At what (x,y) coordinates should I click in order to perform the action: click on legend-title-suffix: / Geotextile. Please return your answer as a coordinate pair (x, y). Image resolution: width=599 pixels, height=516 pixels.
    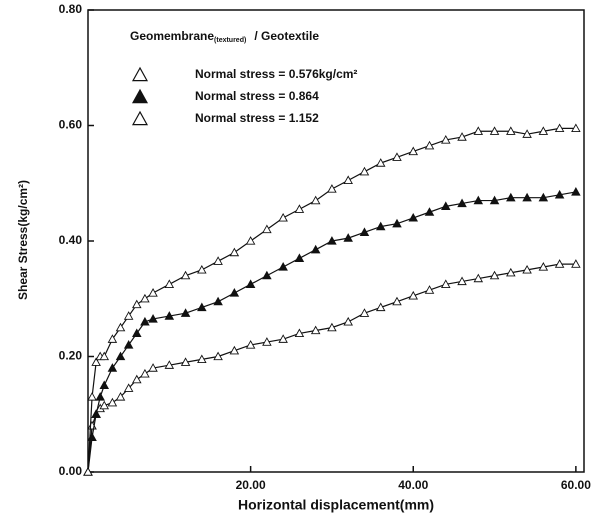
    Looking at the image, I should click on (286, 36).